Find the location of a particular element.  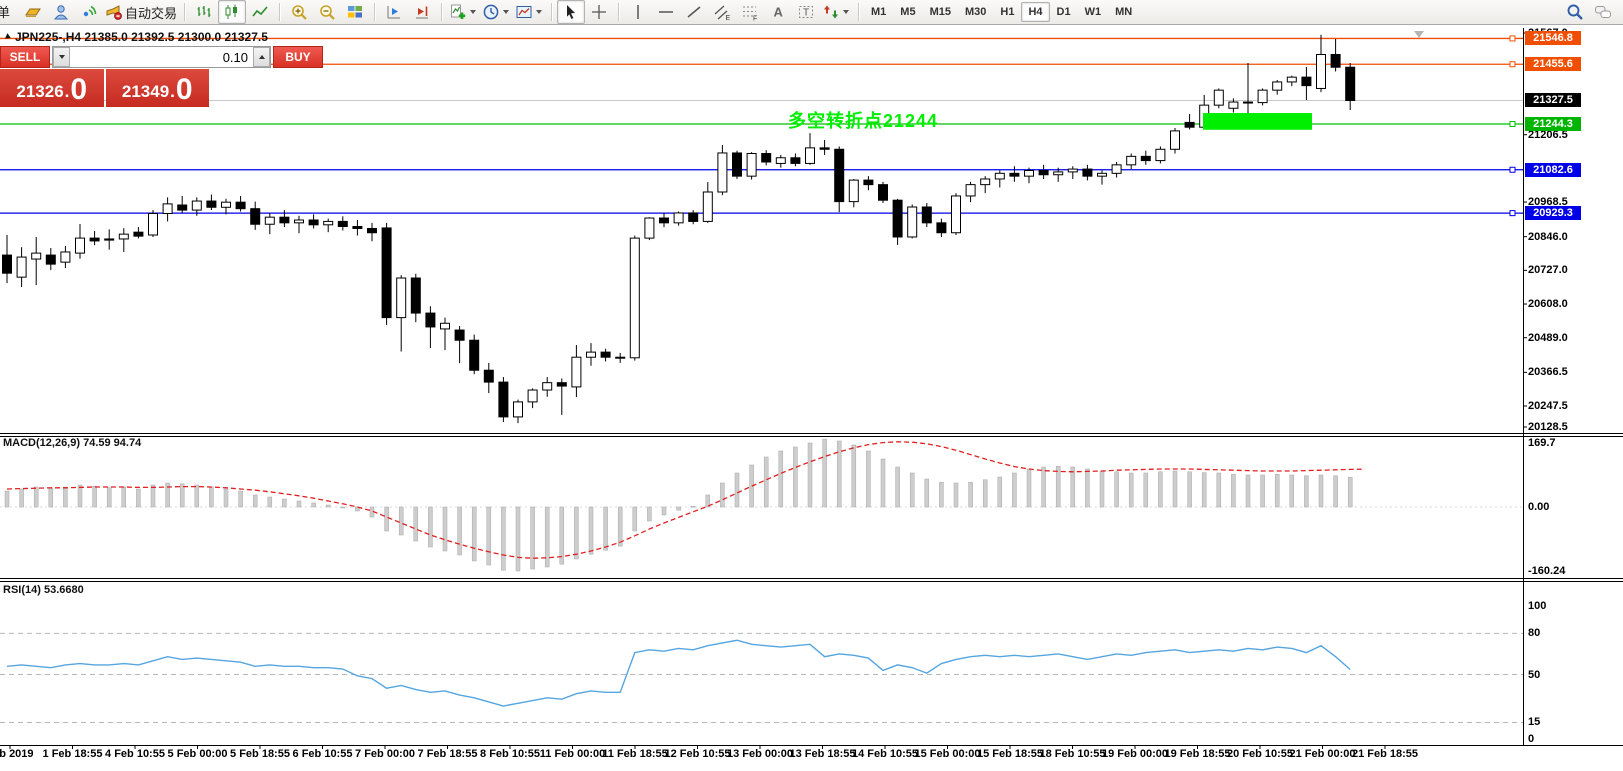

volume-decrease-button is located at coordinates (61, 57).